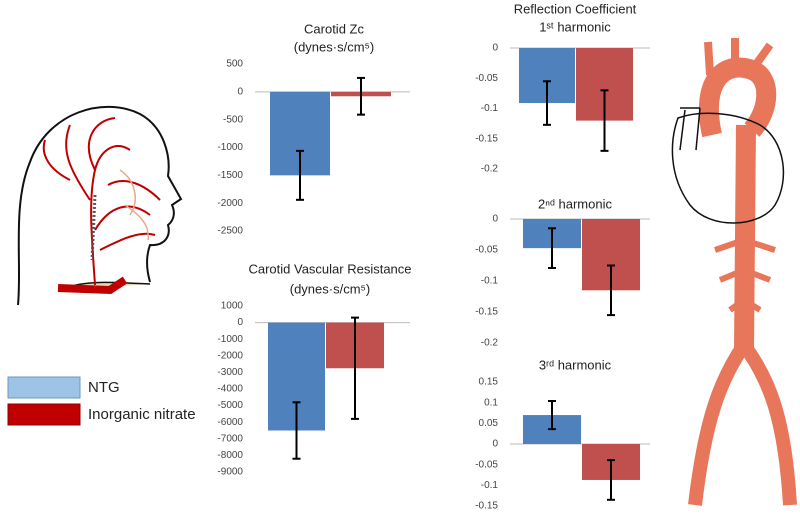 Image resolution: width=800 pixels, height=515 pixels. What do you see at coordinates (142, 414) in the screenshot?
I see `legend-label: Inorganic nitrate` at bounding box center [142, 414].